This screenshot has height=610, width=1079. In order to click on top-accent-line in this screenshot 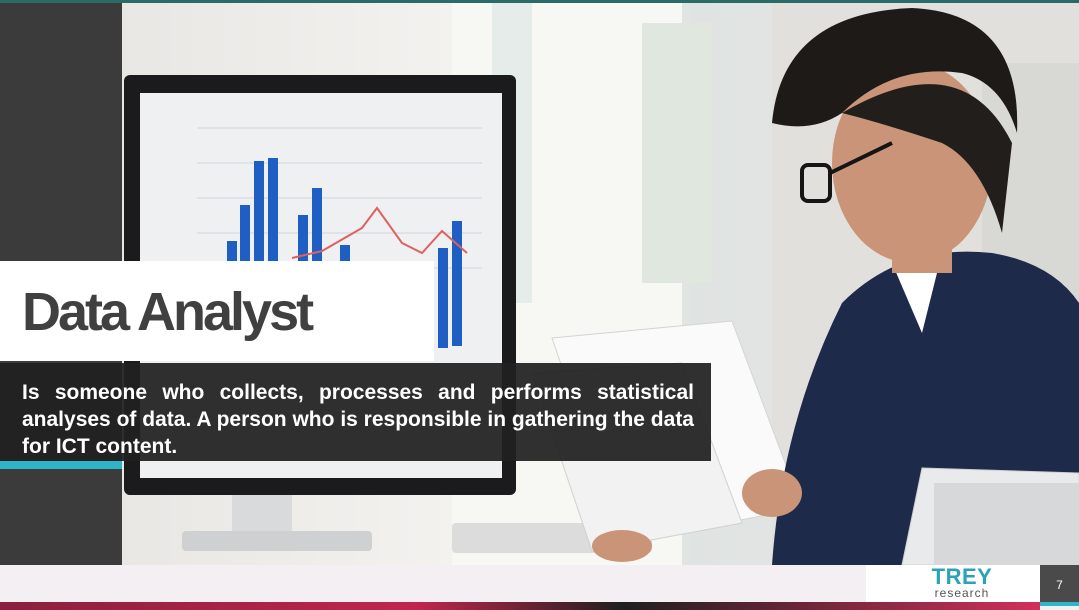, I will do `click(539, 1)`.